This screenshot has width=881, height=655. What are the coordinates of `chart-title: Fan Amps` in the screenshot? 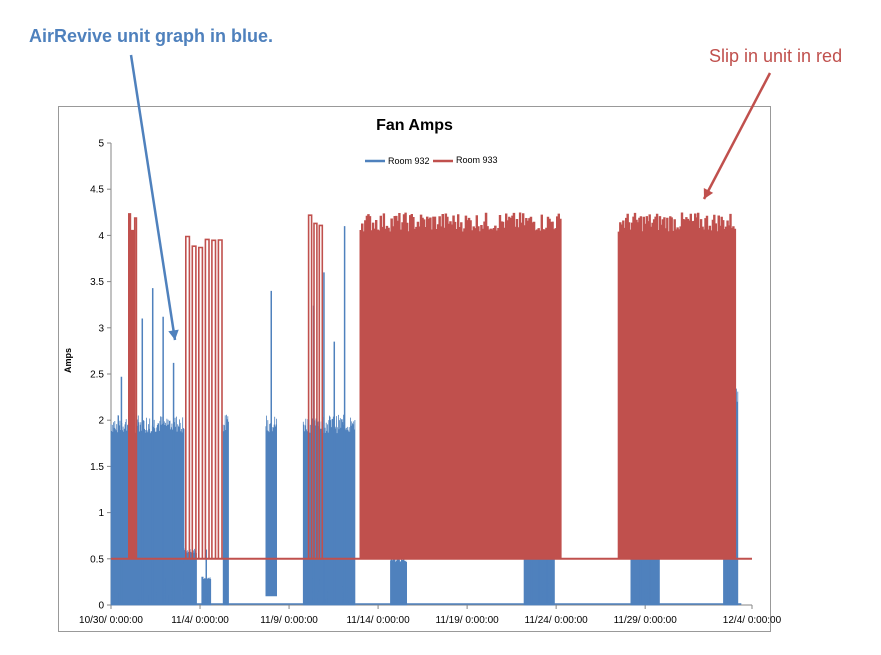 It's located at (414, 125).